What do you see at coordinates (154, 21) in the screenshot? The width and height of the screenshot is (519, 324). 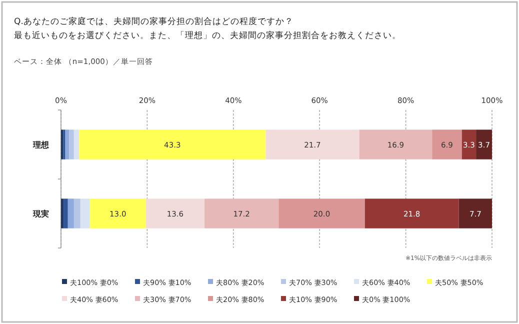 I see `chart-title: Q.あなたのご家庭では、夫婦間の家事分担の割合はどの程度ですか？` at bounding box center [154, 21].